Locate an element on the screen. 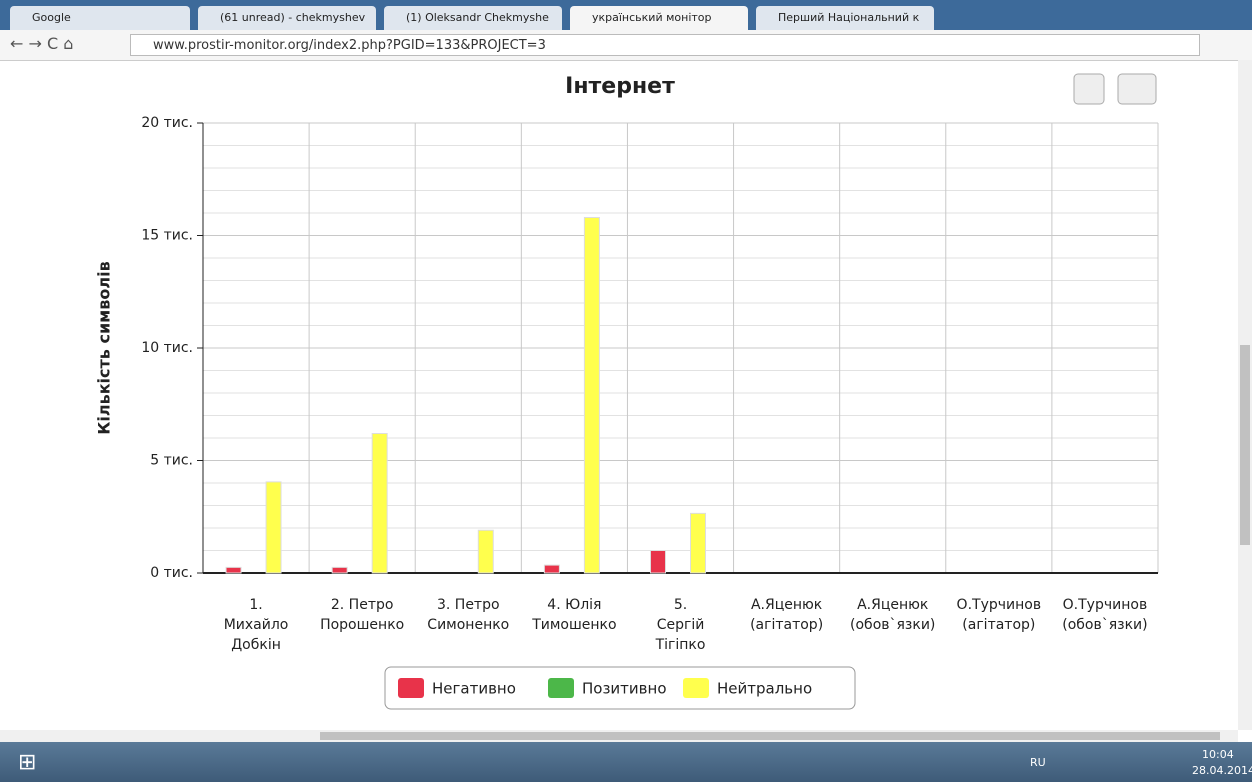 Image resolution: width=1252 pixels, height=782 pixels. x-tick-label-line: Тігіпко is located at coordinates (680, 645).